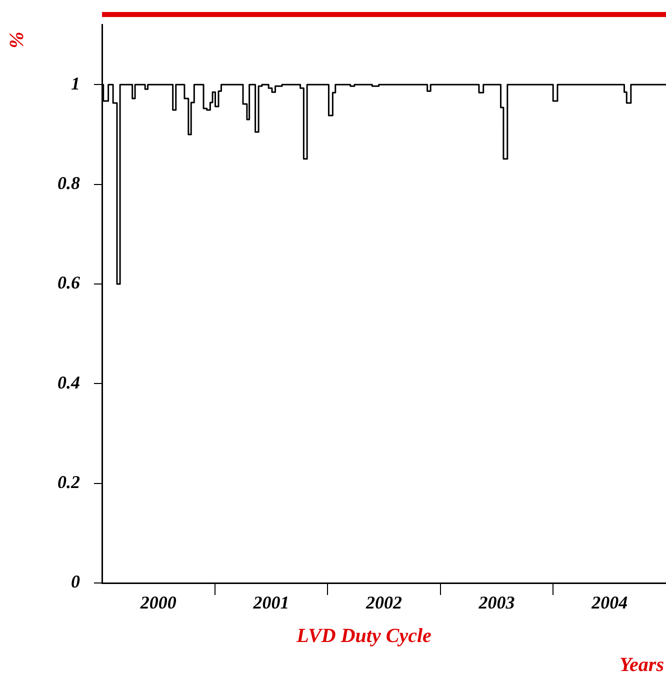 The width and height of the screenshot is (666, 677). Describe the element at coordinates (69, 482) in the screenshot. I see `y-tick-label: 0.2` at that location.